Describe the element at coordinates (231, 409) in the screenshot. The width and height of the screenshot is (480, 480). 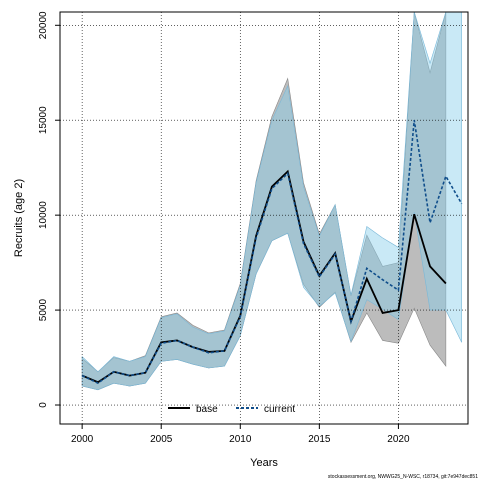
I see `legend: base current` at that location.